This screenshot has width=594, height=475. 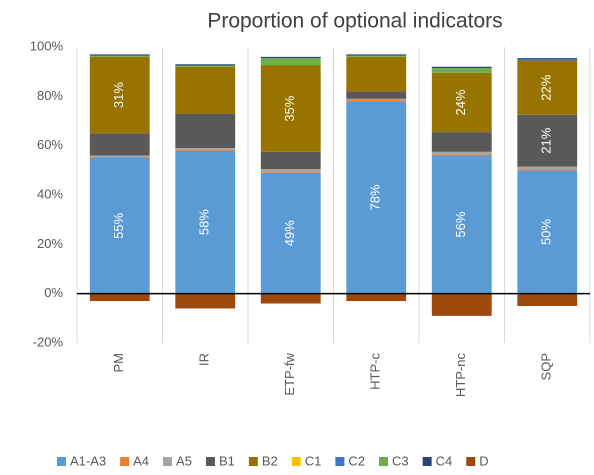 What do you see at coordinates (48, 341) in the screenshot?
I see `y-tick-label: -20%` at bounding box center [48, 341].